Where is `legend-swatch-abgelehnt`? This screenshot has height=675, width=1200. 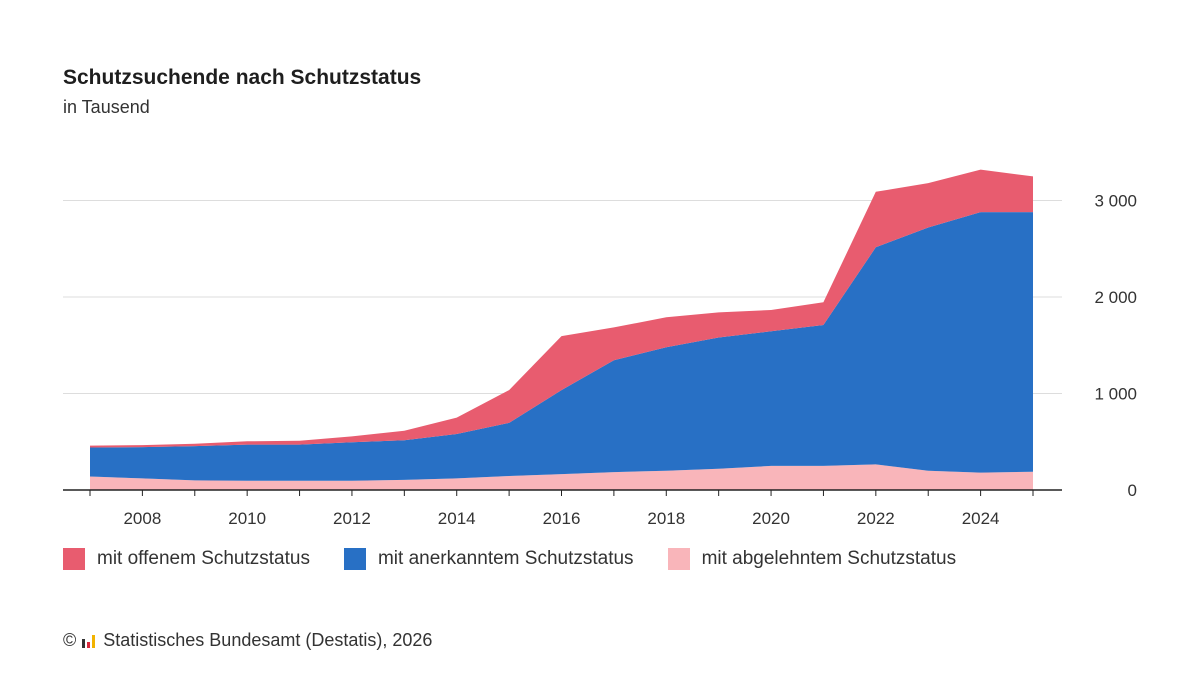
legend-swatch-abgelehnt is located at coordinates (678, 559).